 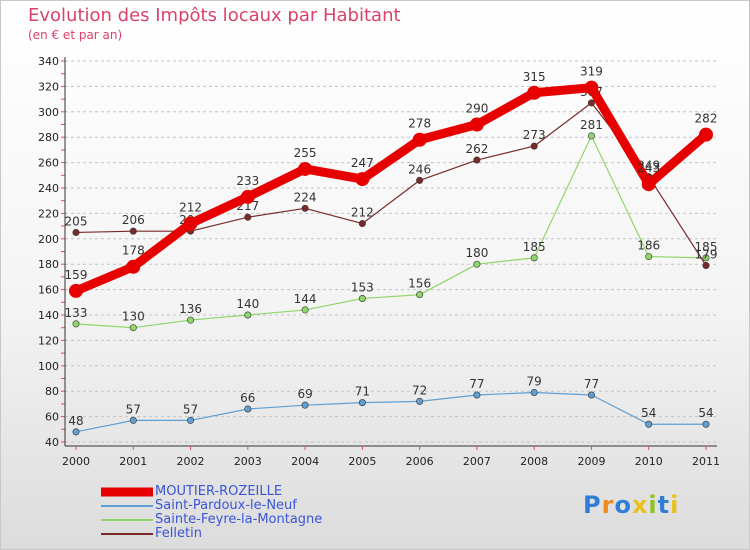 I want to click on data-label: 315, so click(x=534, y=77).